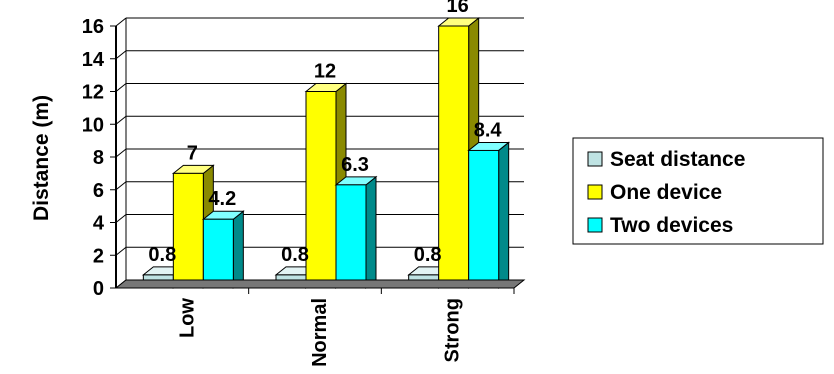 The image size is (834, 374). I want to click on bar-two-devices-strong, so click(489, 215).